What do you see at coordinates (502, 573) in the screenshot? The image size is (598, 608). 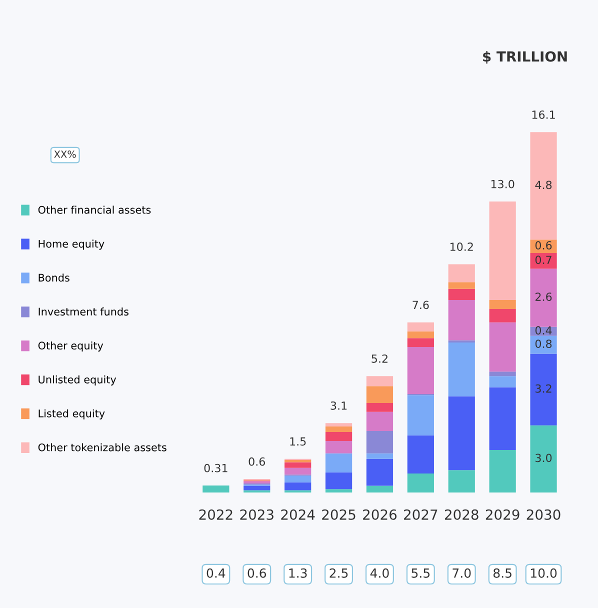 I see `text: 8.5` at bounding box center [502, 573].